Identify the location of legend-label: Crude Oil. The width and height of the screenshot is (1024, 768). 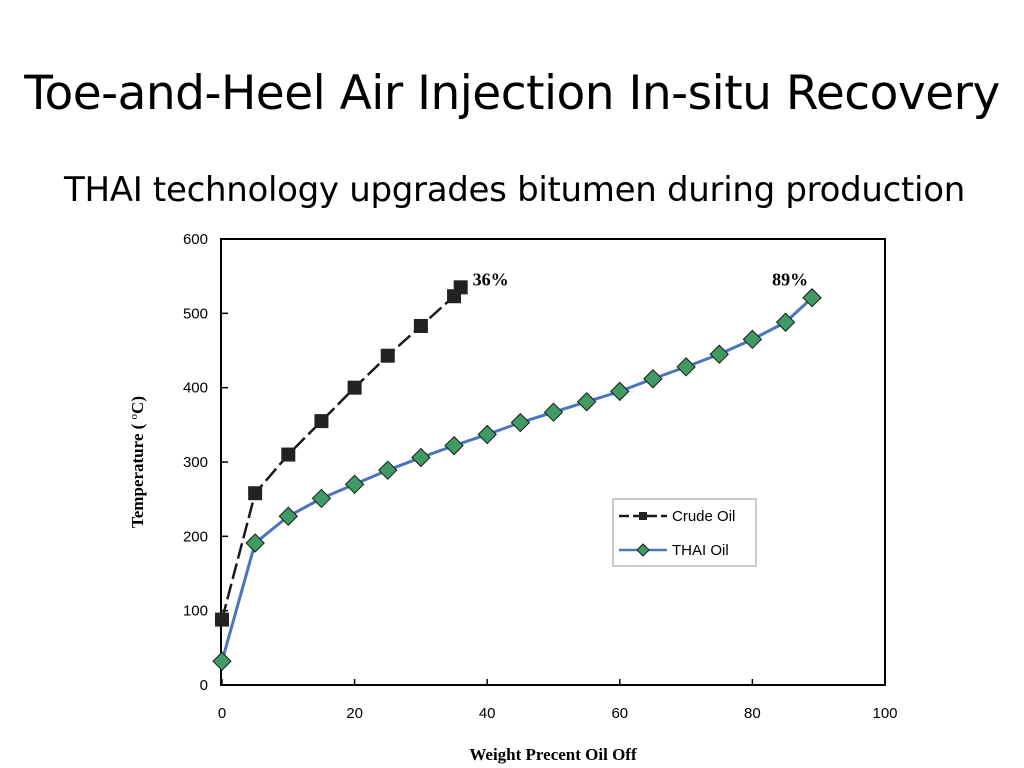
(703, 516).